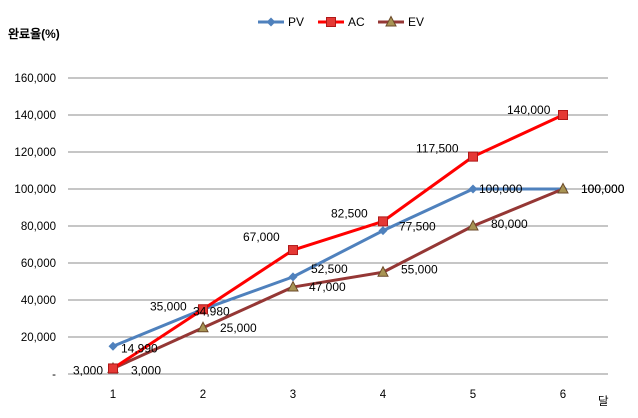  What do you see at coordinates (473, 395) in the screenshot?
I see `x-tick-label: 5` at bounding box center [473, 395].